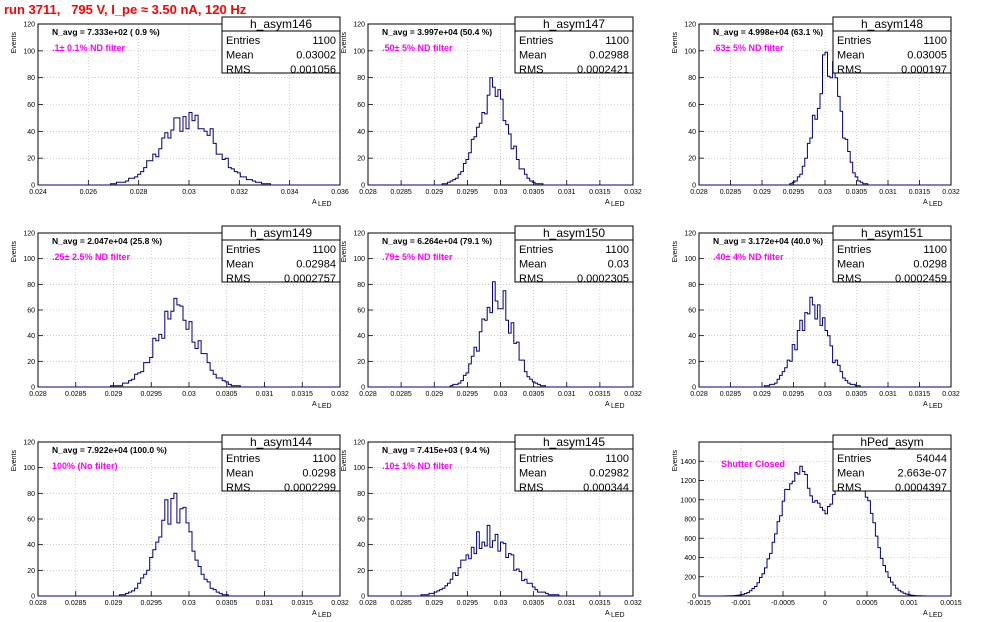 Image resolution: width=996 pixels, height=622 pixels. Describe the element at coordinates (107, 241) in the screenshot. I see `navg-label: N_avg = 2.047e+04 (25.8 %)` at that location.